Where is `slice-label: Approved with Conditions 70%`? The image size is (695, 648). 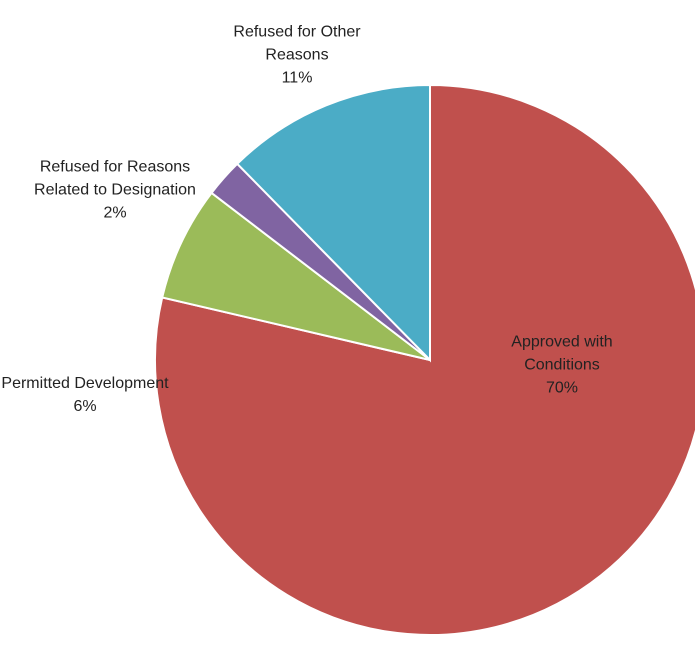 slice-label: Approved with Conditions 70% is located at coordinates (562, 365).